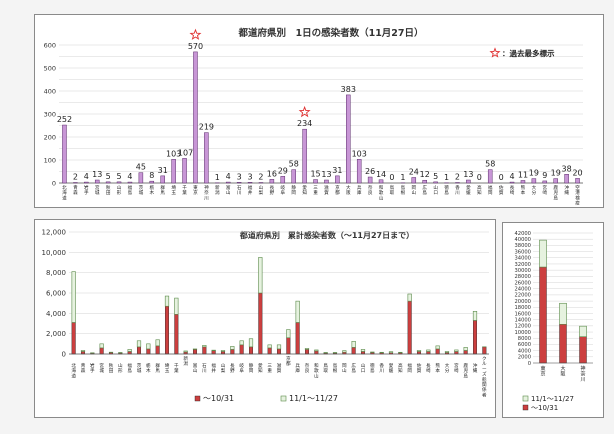  What do you see at coordinates (326, 235) in the screenshot?
I see `chart-title: 都道府県別 累計感染者数（～11月27日まで）` at bounding box center [326, 235].